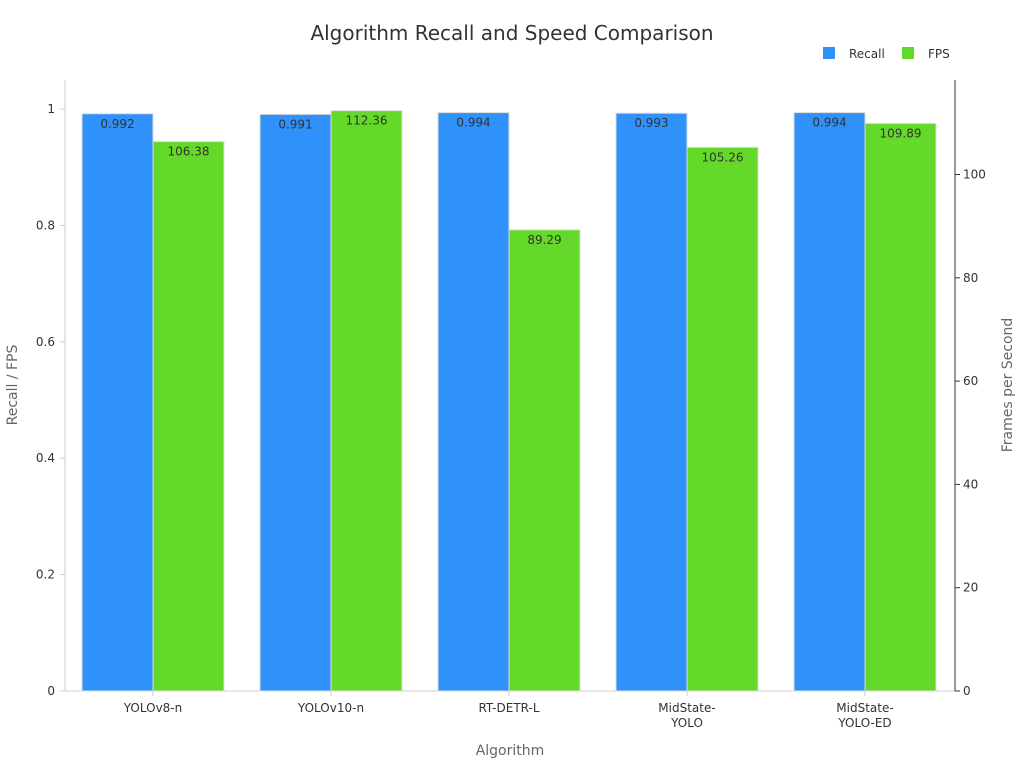  What do you see at coordinates (508, 708) in the screenshot?
I see `x-tick-label: RT-DETR-L` at bounding box center [508, 708].